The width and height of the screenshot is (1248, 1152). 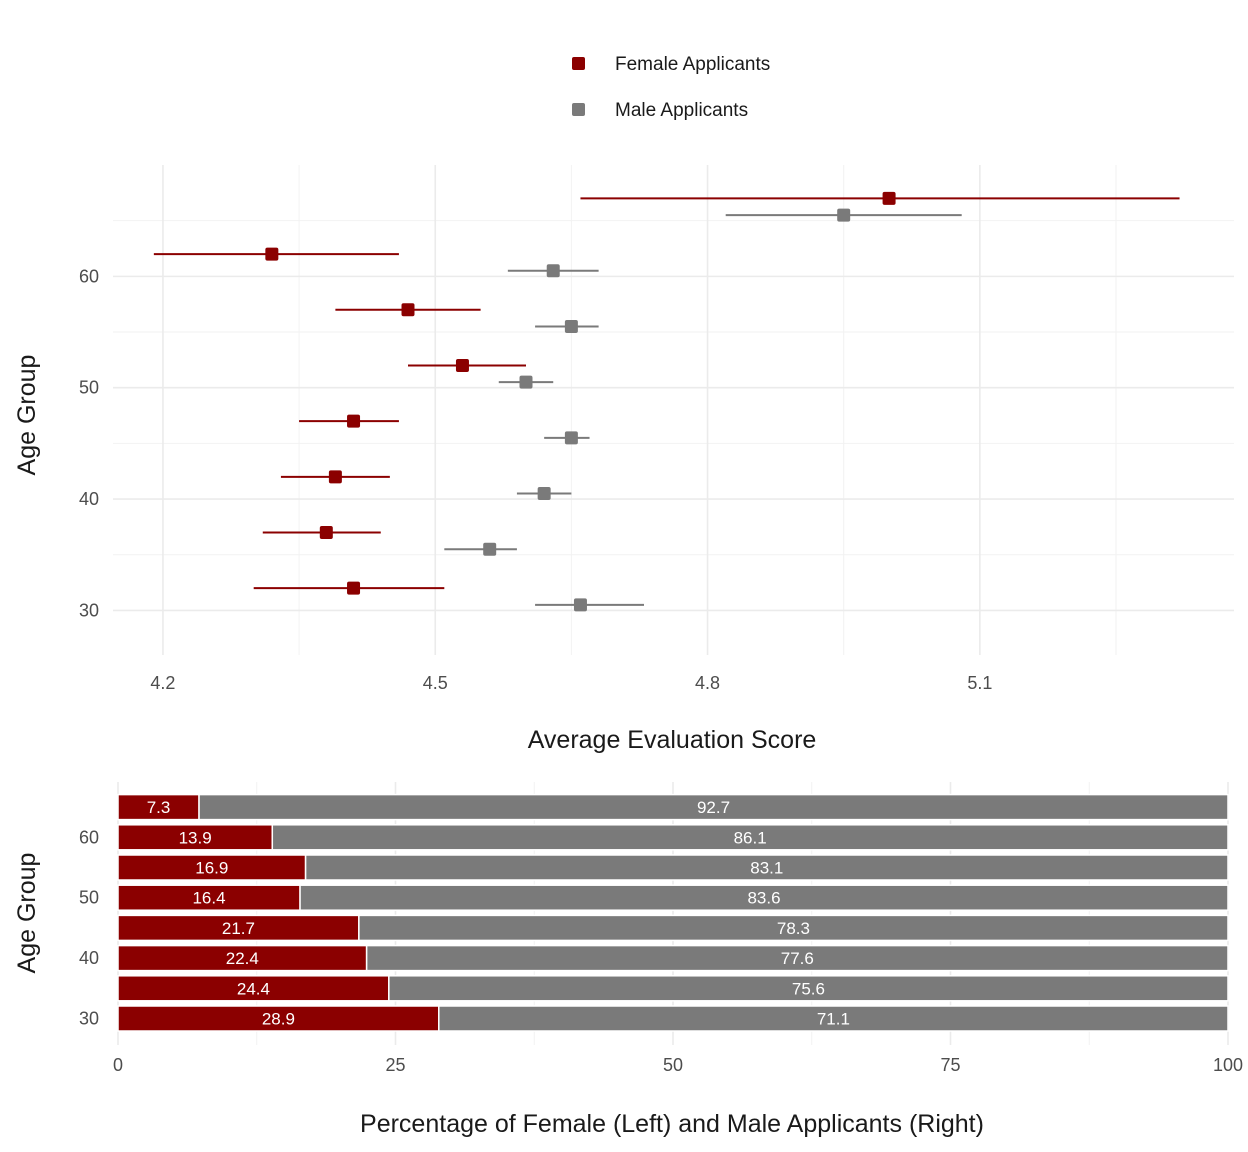 What do you see at coordinates (118, 1065) in the screenshot?
I see `x-tick-label: 0` at bounding box center [118, 1065].